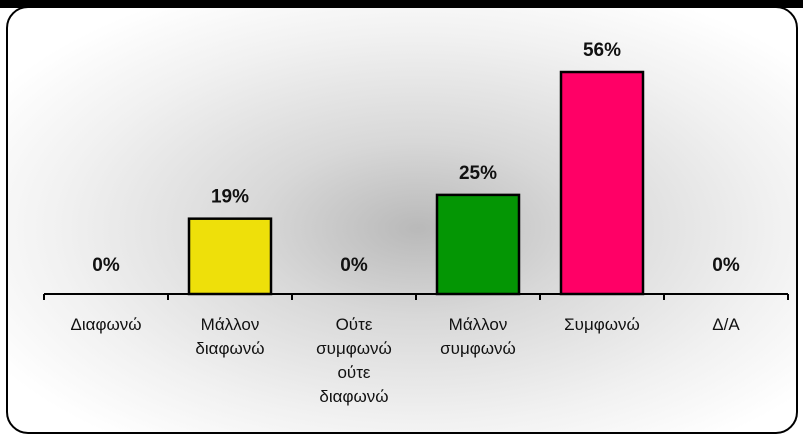 This screenshot has width=803, height=435. Describe the element at coordinates (230, 197) in the screenshot. I see `value-label-1: 19%` at that location.